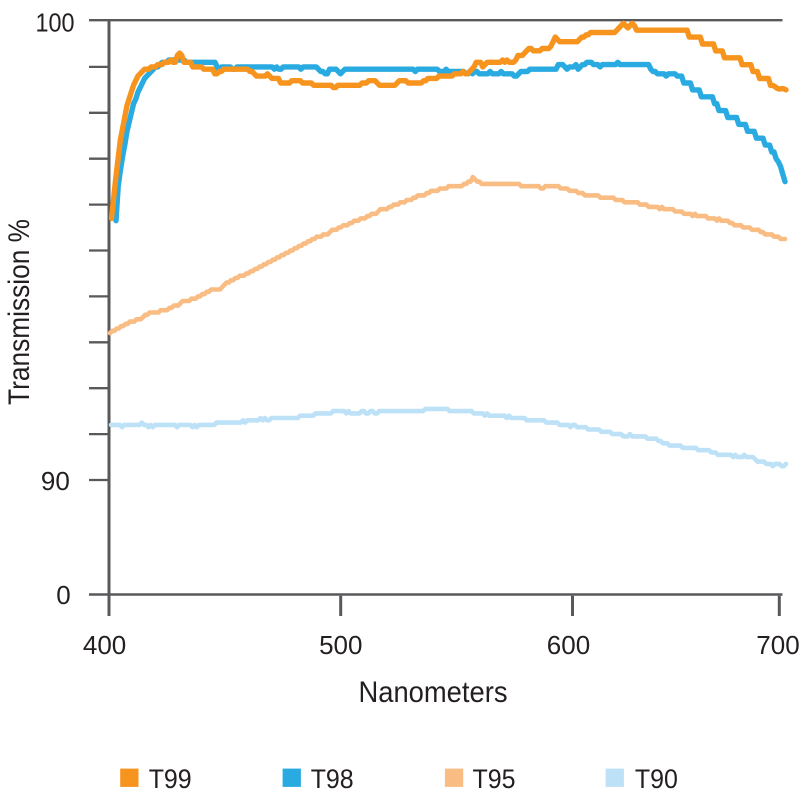 This screenshot has height=800, width=800. I want to click on svg-text: T90, so click(656, 779).